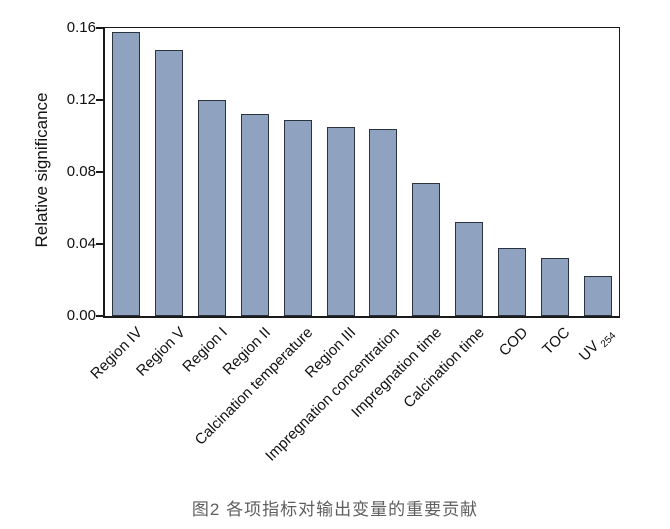 The width and height of the screenshot is (670, 529). What do you see at coordinates (81, 243) in the screenshot?
I see `y-tick-label: 0.04` at bounding box center [81, 243].